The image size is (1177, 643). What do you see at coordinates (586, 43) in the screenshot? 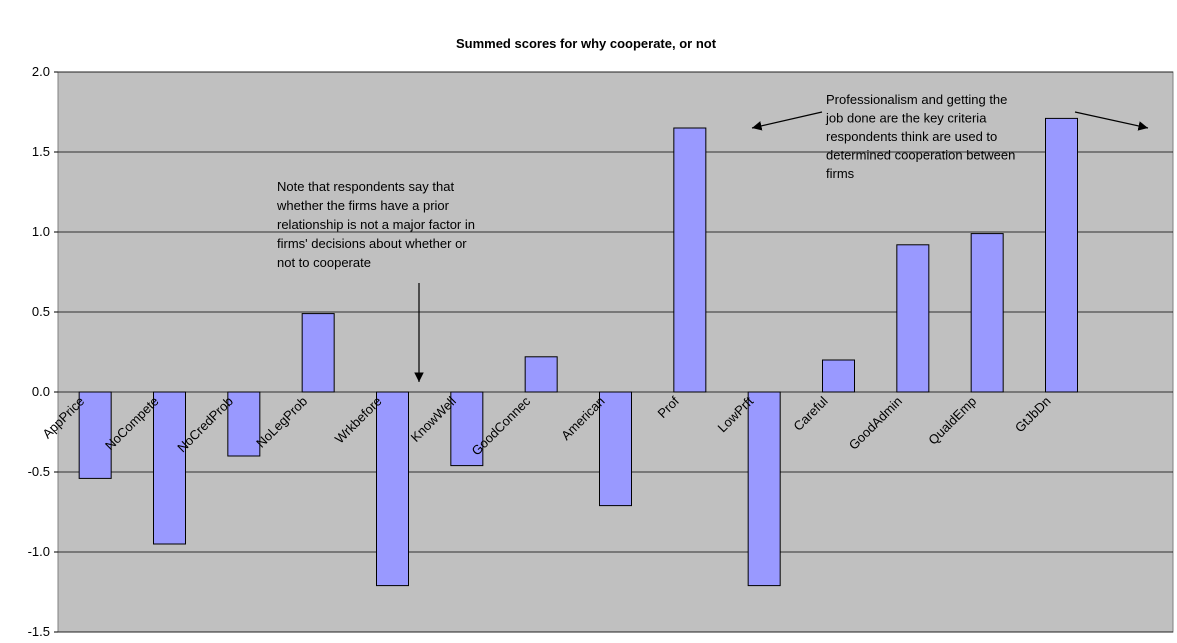
I see `chart-title: Summed scores for why cooperate, or not` at bounding box center [586, 43].